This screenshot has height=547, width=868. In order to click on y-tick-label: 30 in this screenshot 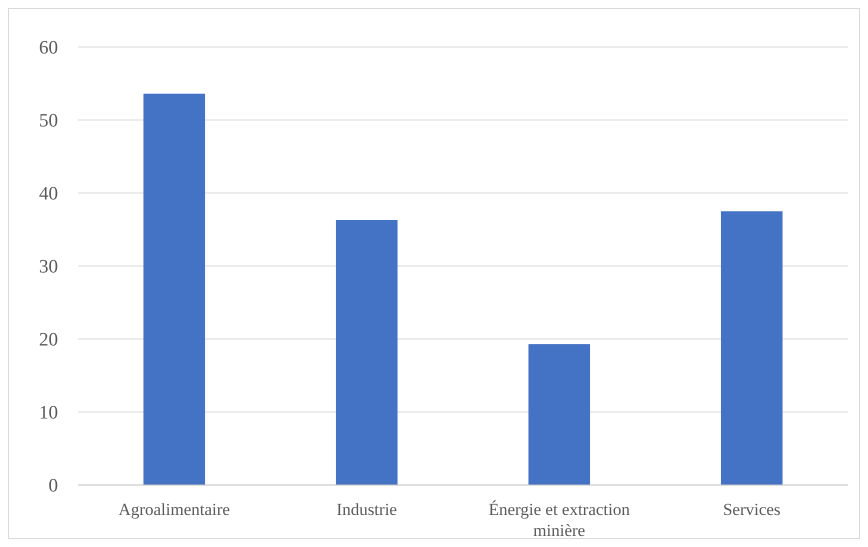, I will do `click(48, 267)`.